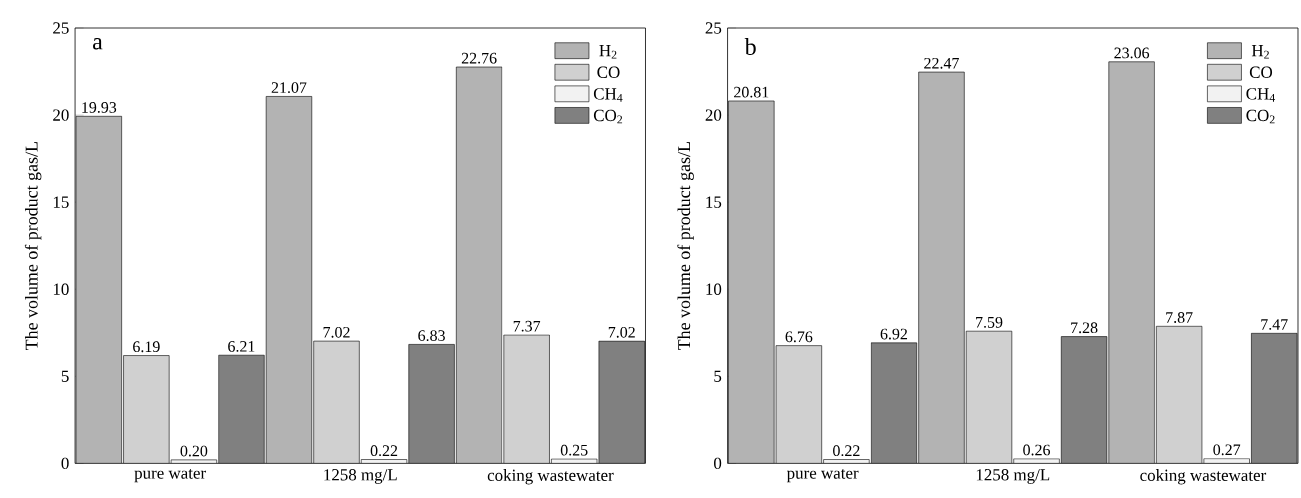  I want to click on data-label: 7.28, so click(1084, 327).